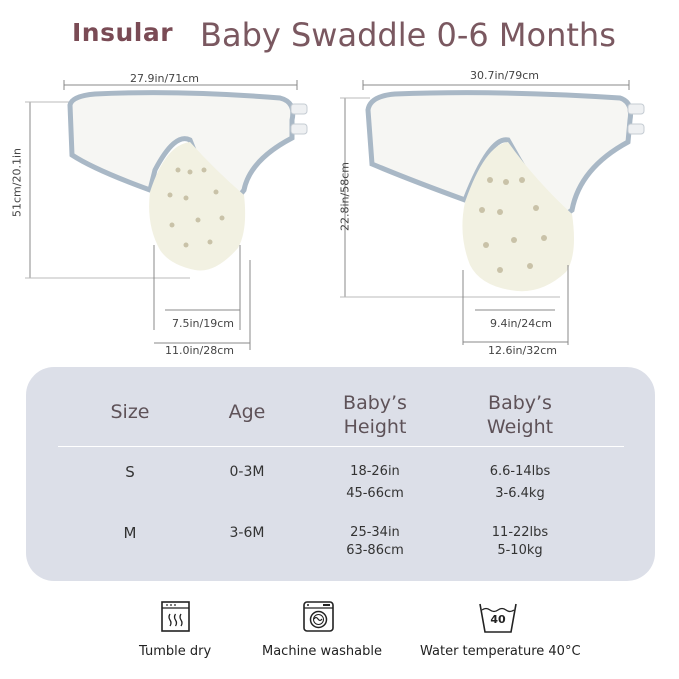 This screenshot has width=679, height=679. Describe the element at coordinates (375, 532) in the screenshot. I see `row-height-in: 25-34in` at that location.